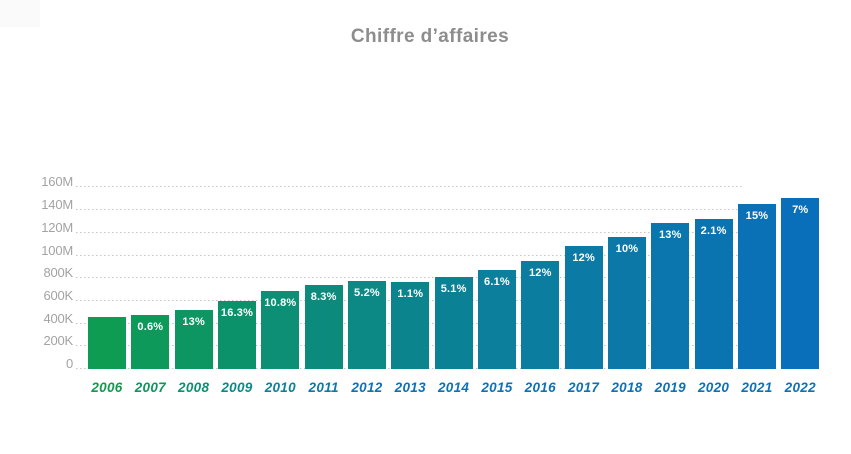 The height and width of the screenshot is (454, 851). What do you see at coordinates (410, 387) in the screenshot?
I see `x-tick-label-2013: 2013` at bounding box center [410, 387].